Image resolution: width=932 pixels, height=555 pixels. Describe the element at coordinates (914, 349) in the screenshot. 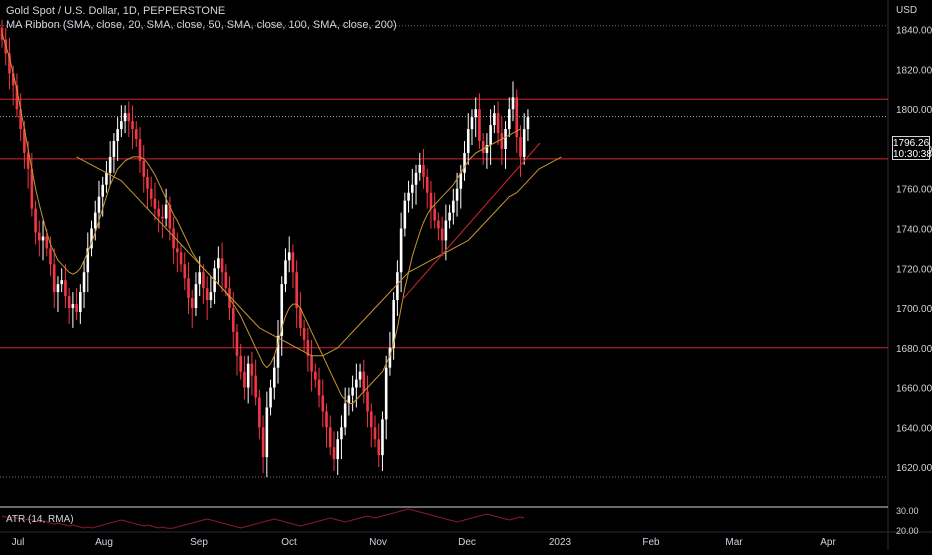

I see `y-tick-label: 1680.00` at that location.